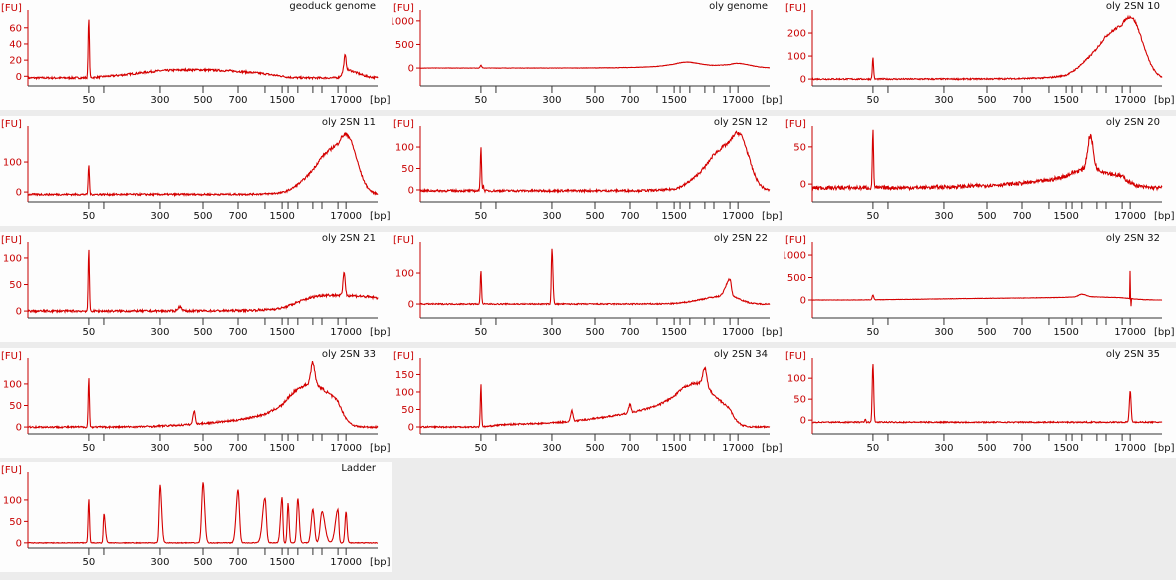 This screenshot has width=1176, height=580. What do you see at coordinates (348, 354) in the screenshot?
I see `panel-title: oly 2SN 33` at bounding box center [348, 354].